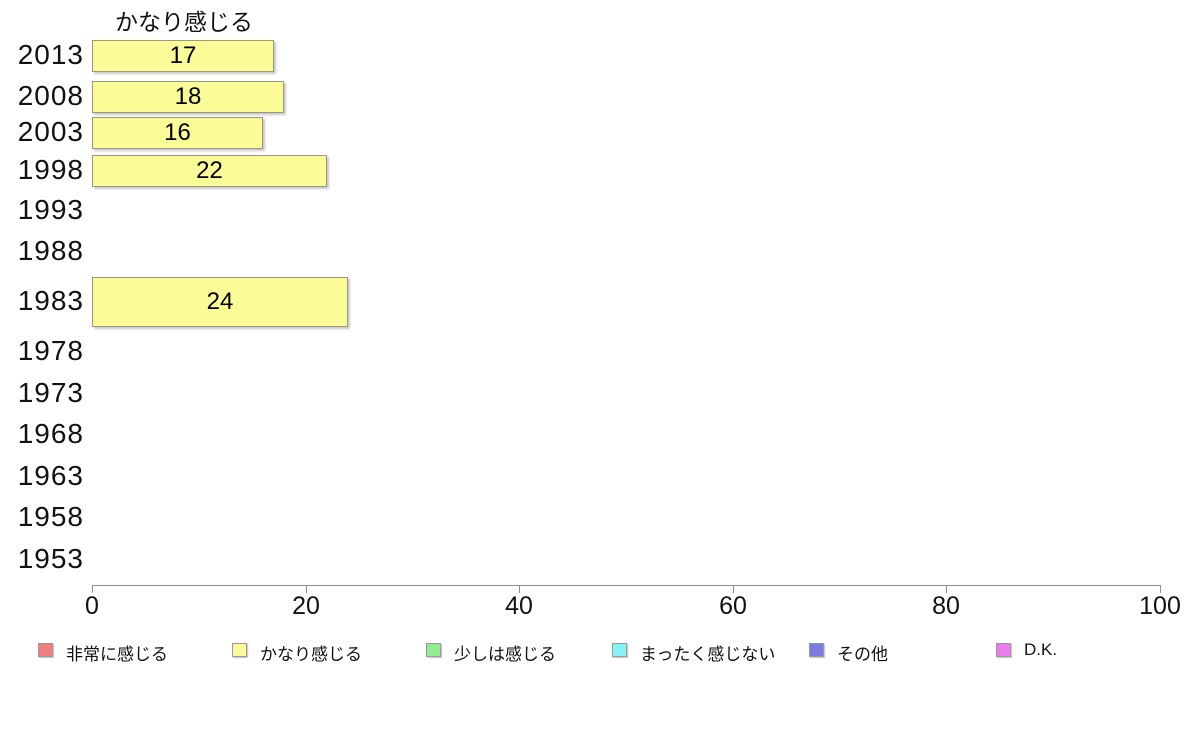  Describe the element at coordinates (505, 654) in the screenshot. I see `legend-label: 少しは感じる` at that location.